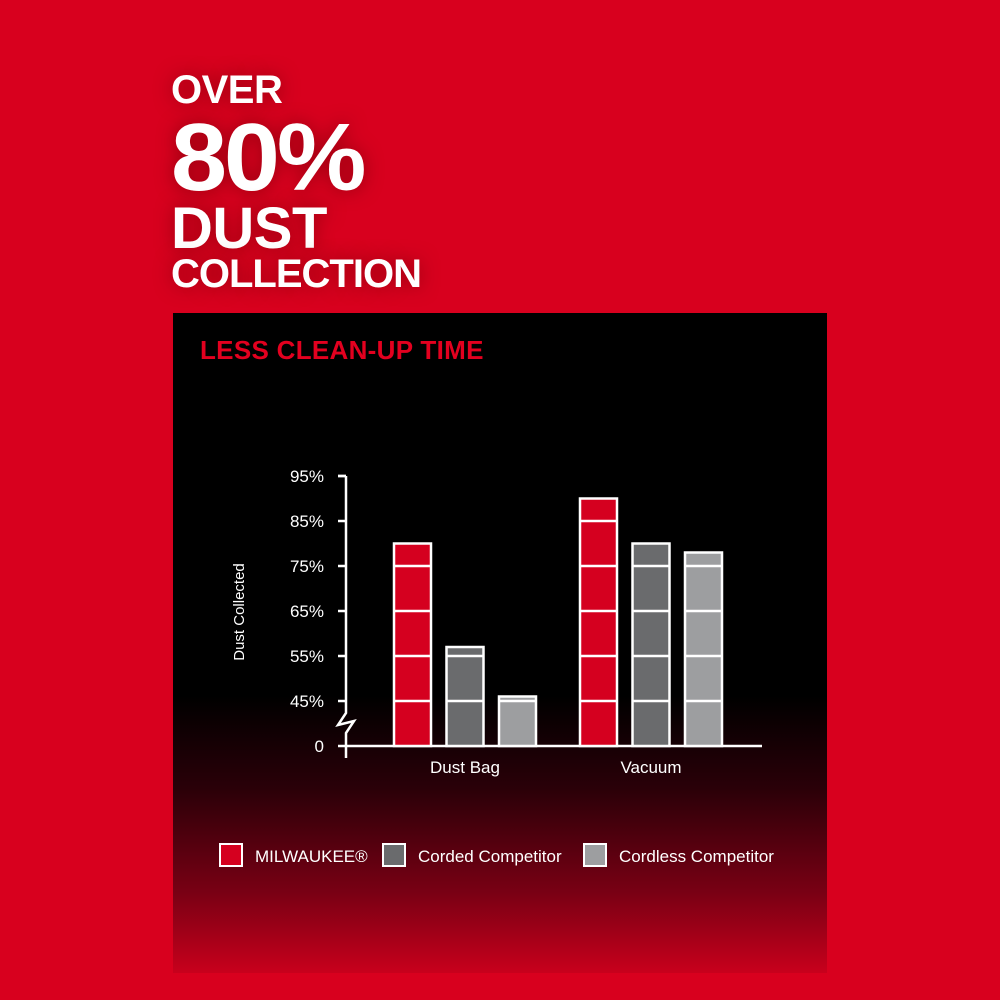  What do you see at coordinates (296, 274) in the screenshot?
I see `headline-collection: COLLECTION` at bounding box center [296, 274].